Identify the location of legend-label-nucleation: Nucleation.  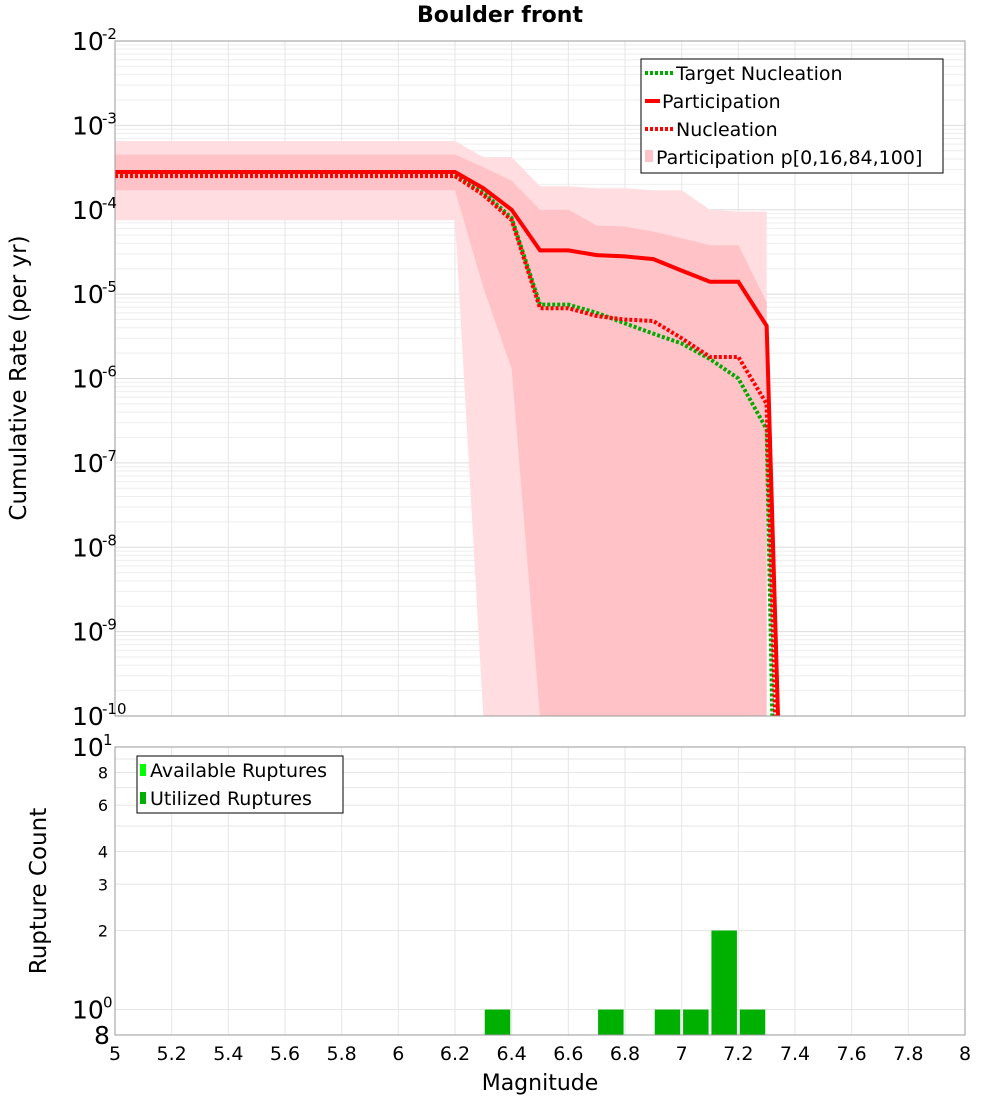
(727, 130).